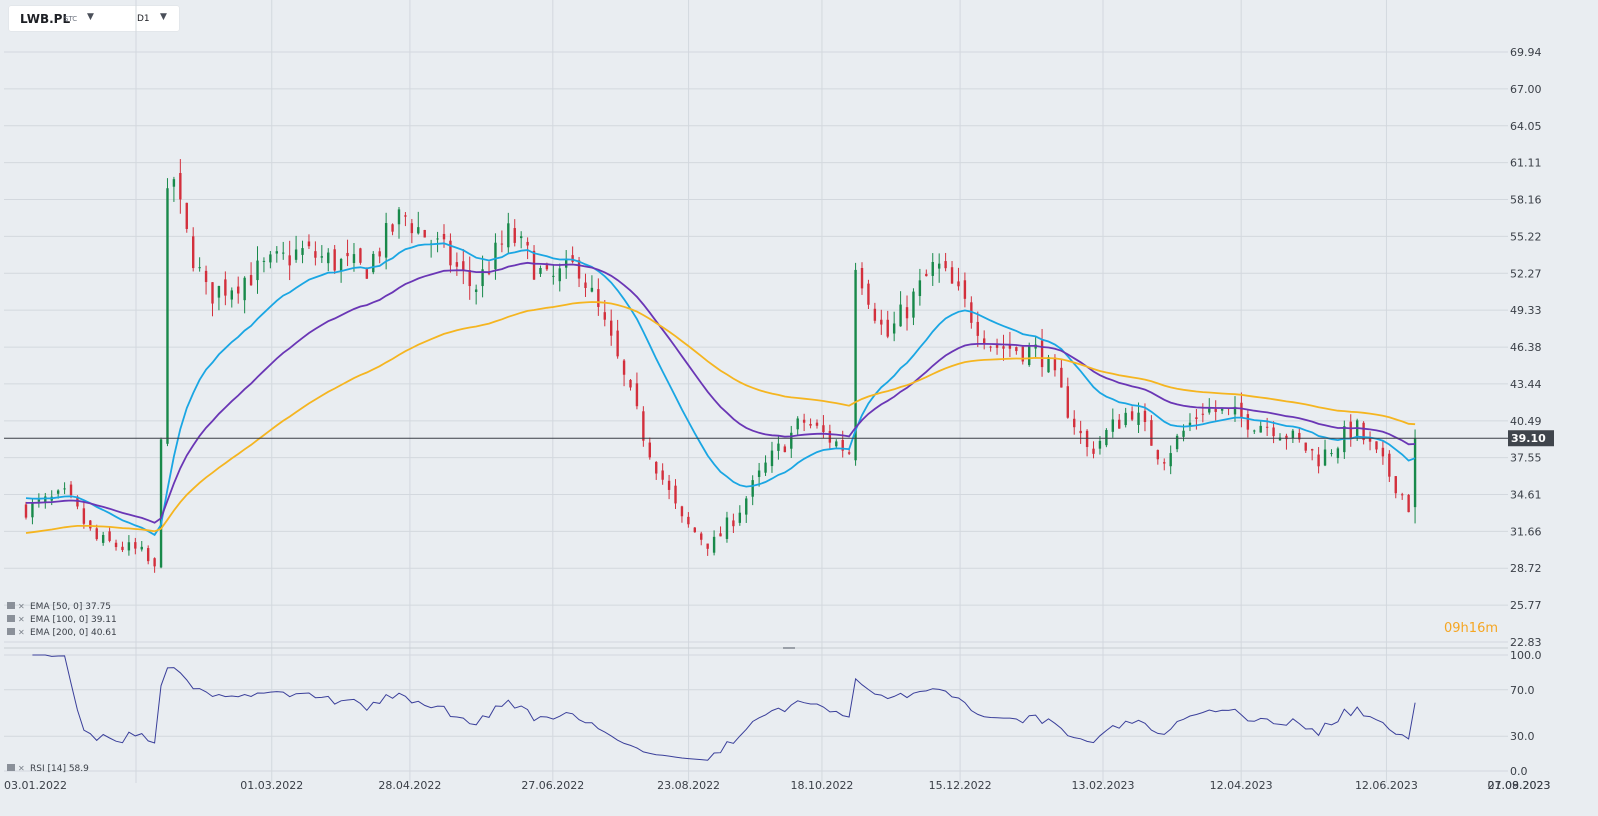  Describe the element at coordinates (1526, 642) in the screenshot. I see `price-tick-label: 22.83` at that location.